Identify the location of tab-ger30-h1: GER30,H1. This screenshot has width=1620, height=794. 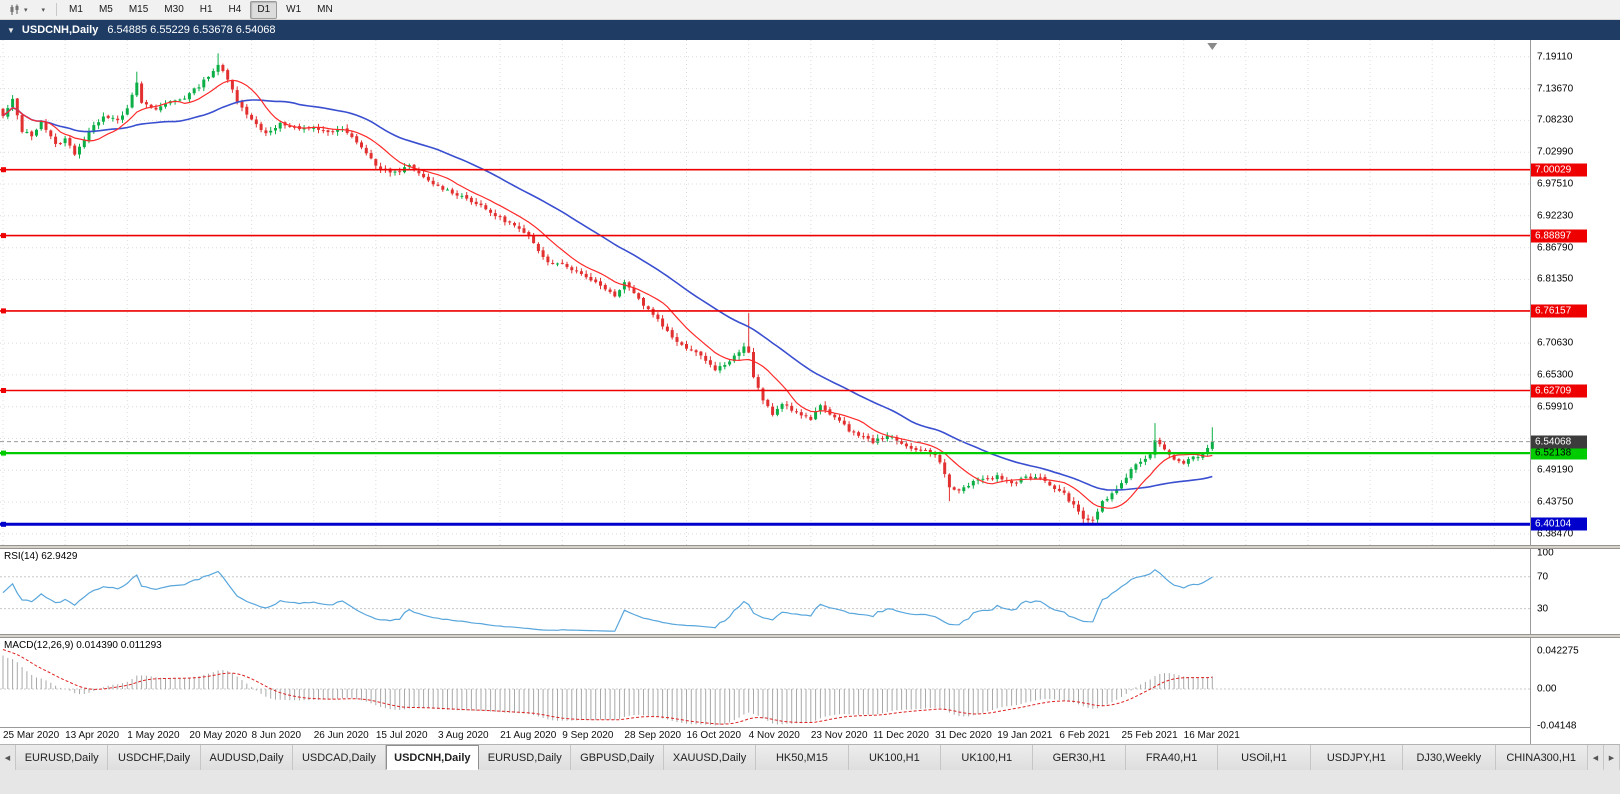
(1079, 757).